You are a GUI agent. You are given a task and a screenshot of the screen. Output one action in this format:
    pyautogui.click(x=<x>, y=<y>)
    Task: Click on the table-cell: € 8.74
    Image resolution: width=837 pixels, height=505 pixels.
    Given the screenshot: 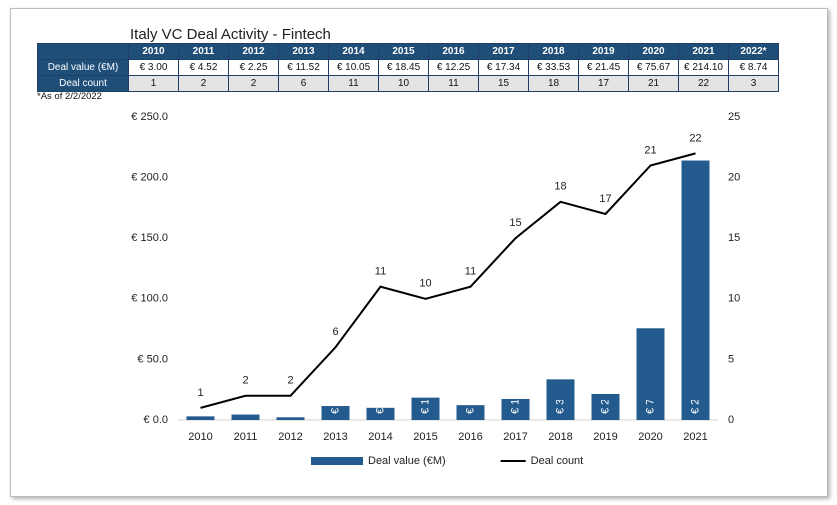 What is the action you would take?
    pyautogui.click(x=753, y=67)
    